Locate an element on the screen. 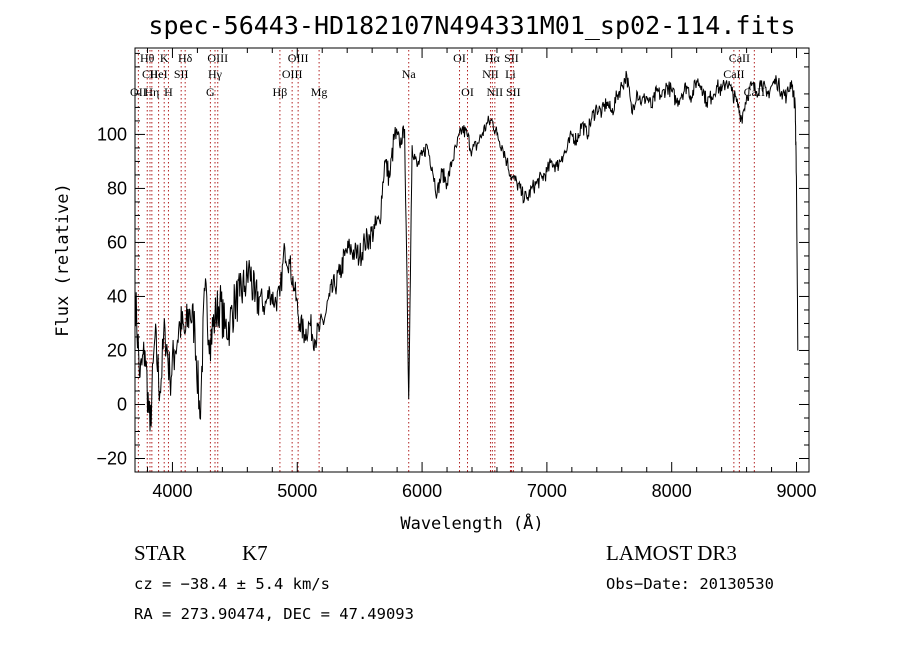 This screenshot has height=649, width=900. y-tick-label-0: −20 is located at coordinates (111, 458).